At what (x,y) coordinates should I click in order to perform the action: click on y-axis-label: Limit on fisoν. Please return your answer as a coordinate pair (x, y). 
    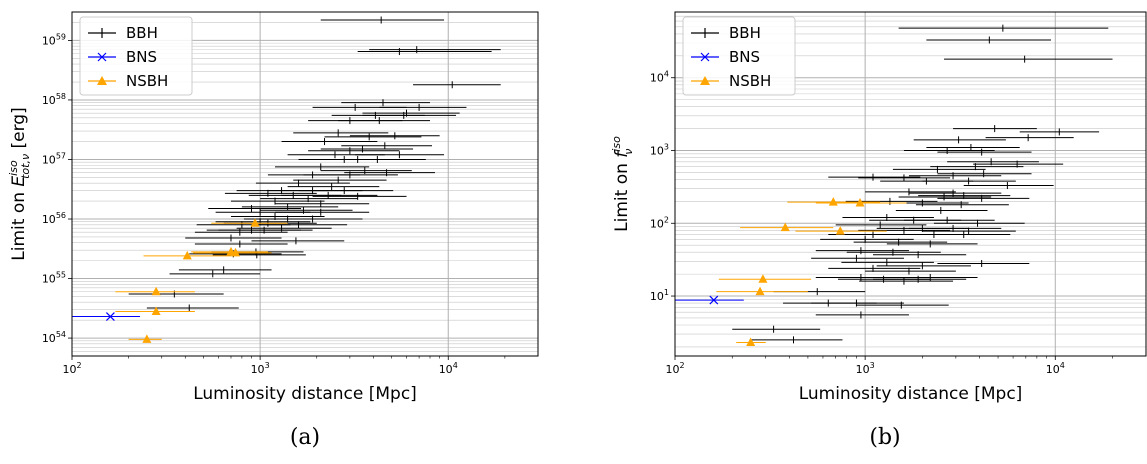
    Looking at the image, I should click on (622, 184).